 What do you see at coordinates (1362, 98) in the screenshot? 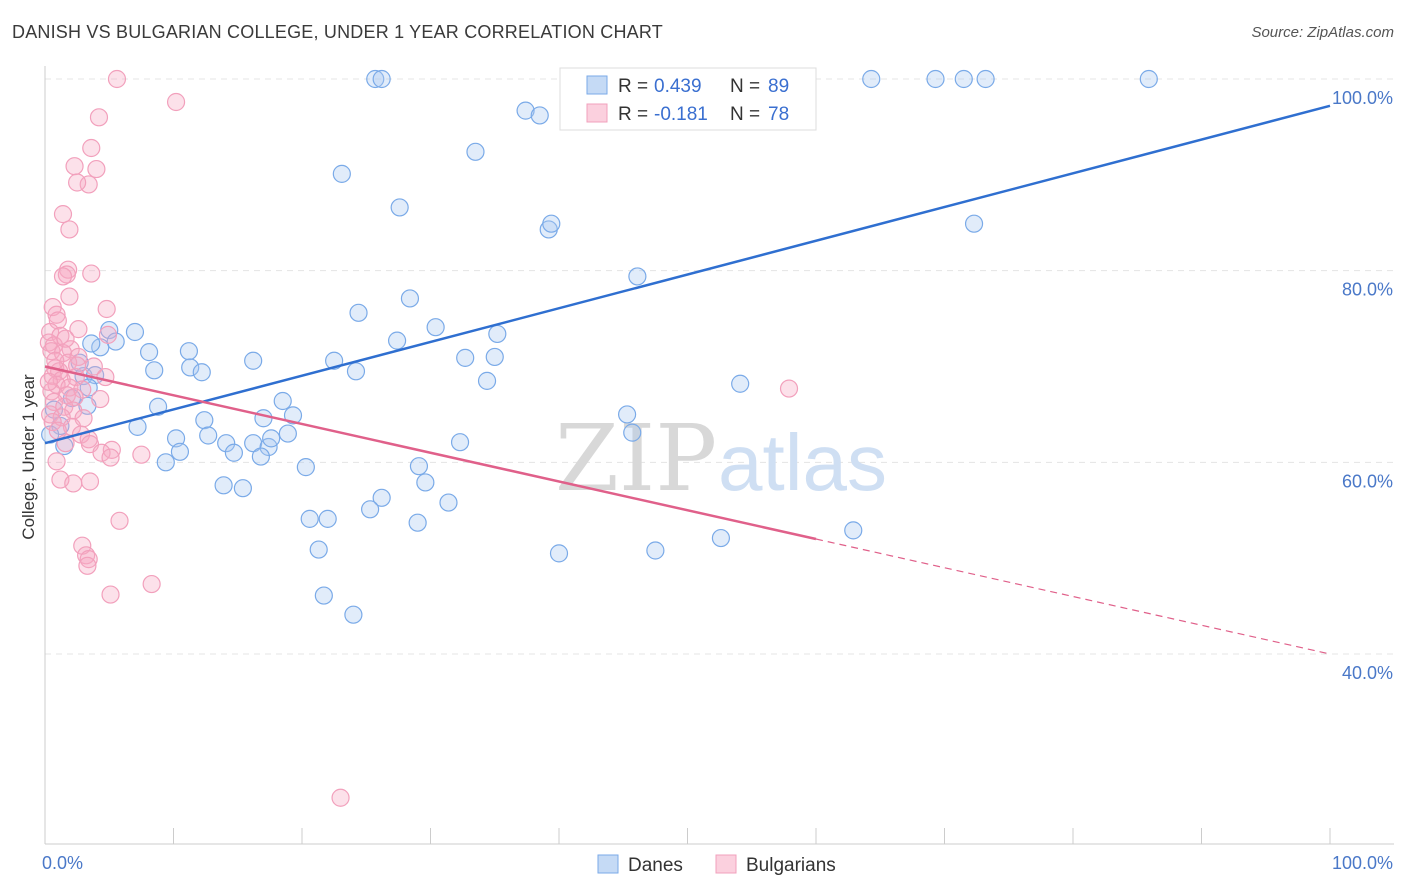
I see `y-tick-label-100: 100.0%` at bounding box center [1362, 98].